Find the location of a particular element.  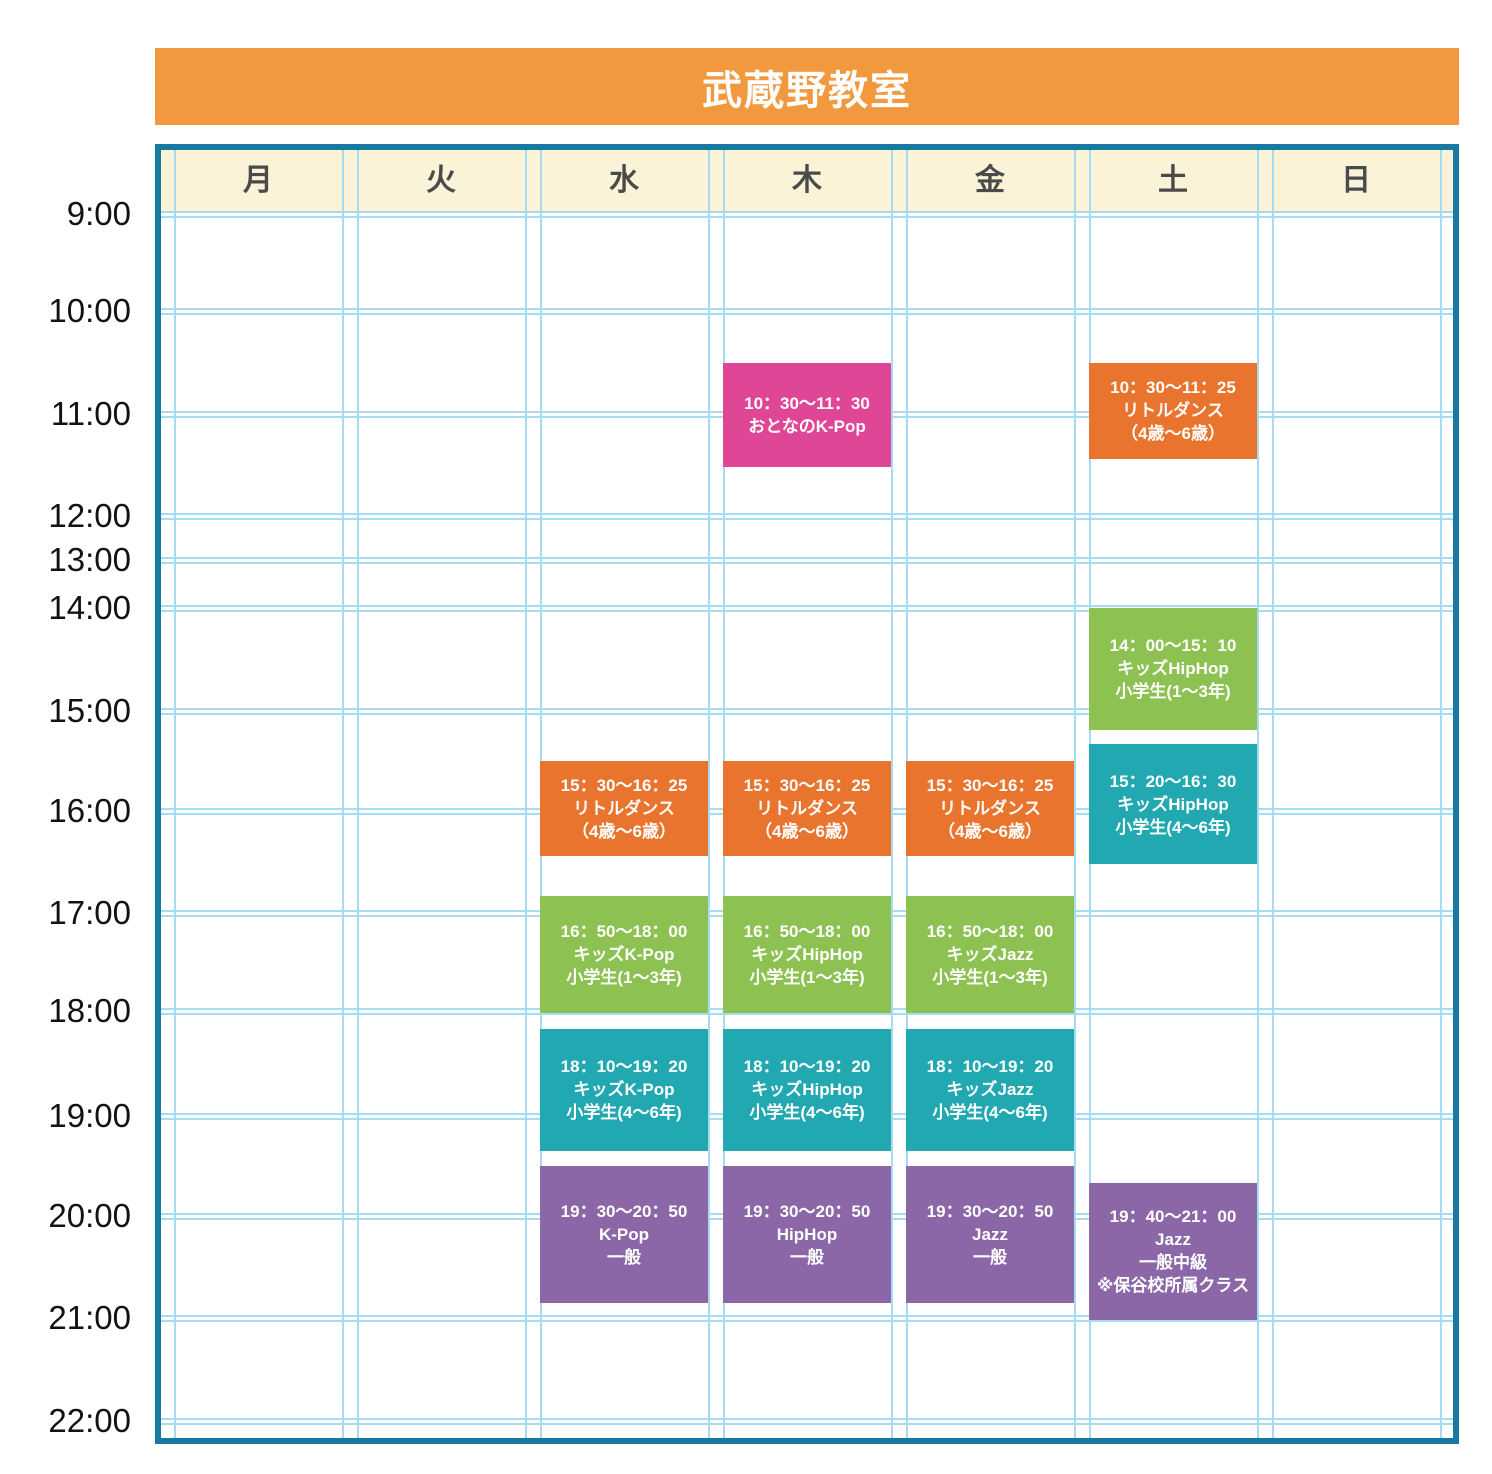

time-label: 14:00 is located at coordinates (89, 607).